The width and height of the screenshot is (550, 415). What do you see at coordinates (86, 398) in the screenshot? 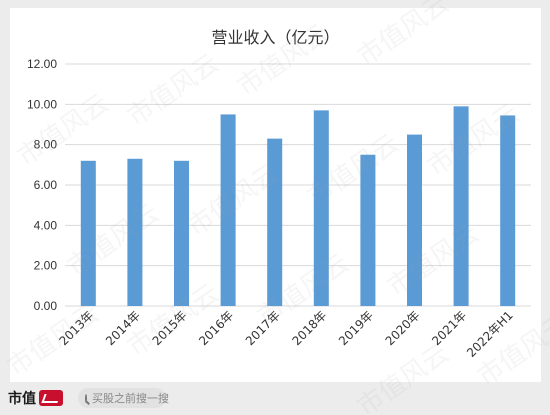
I see `search-icon` at bounding box center [86, 398].